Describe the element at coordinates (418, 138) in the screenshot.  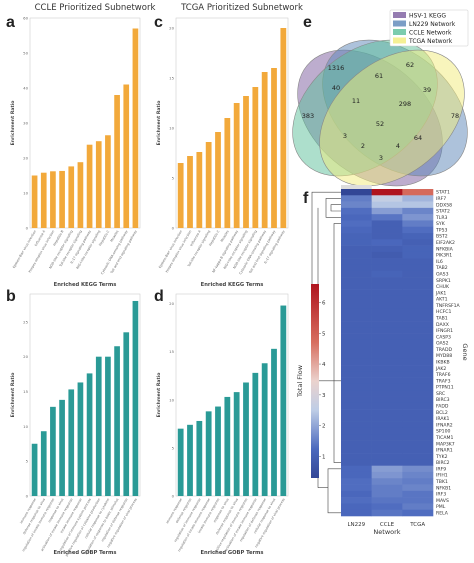
I see `venn-count: 64` at that location.